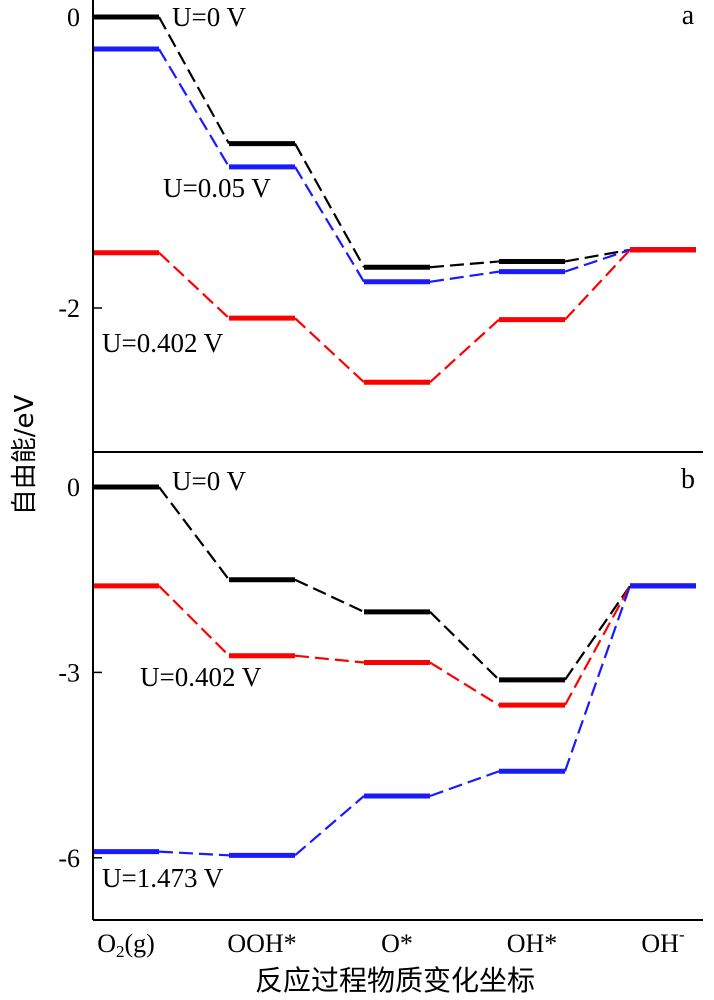  I want to click on panel-label: a, so click(688, 15).